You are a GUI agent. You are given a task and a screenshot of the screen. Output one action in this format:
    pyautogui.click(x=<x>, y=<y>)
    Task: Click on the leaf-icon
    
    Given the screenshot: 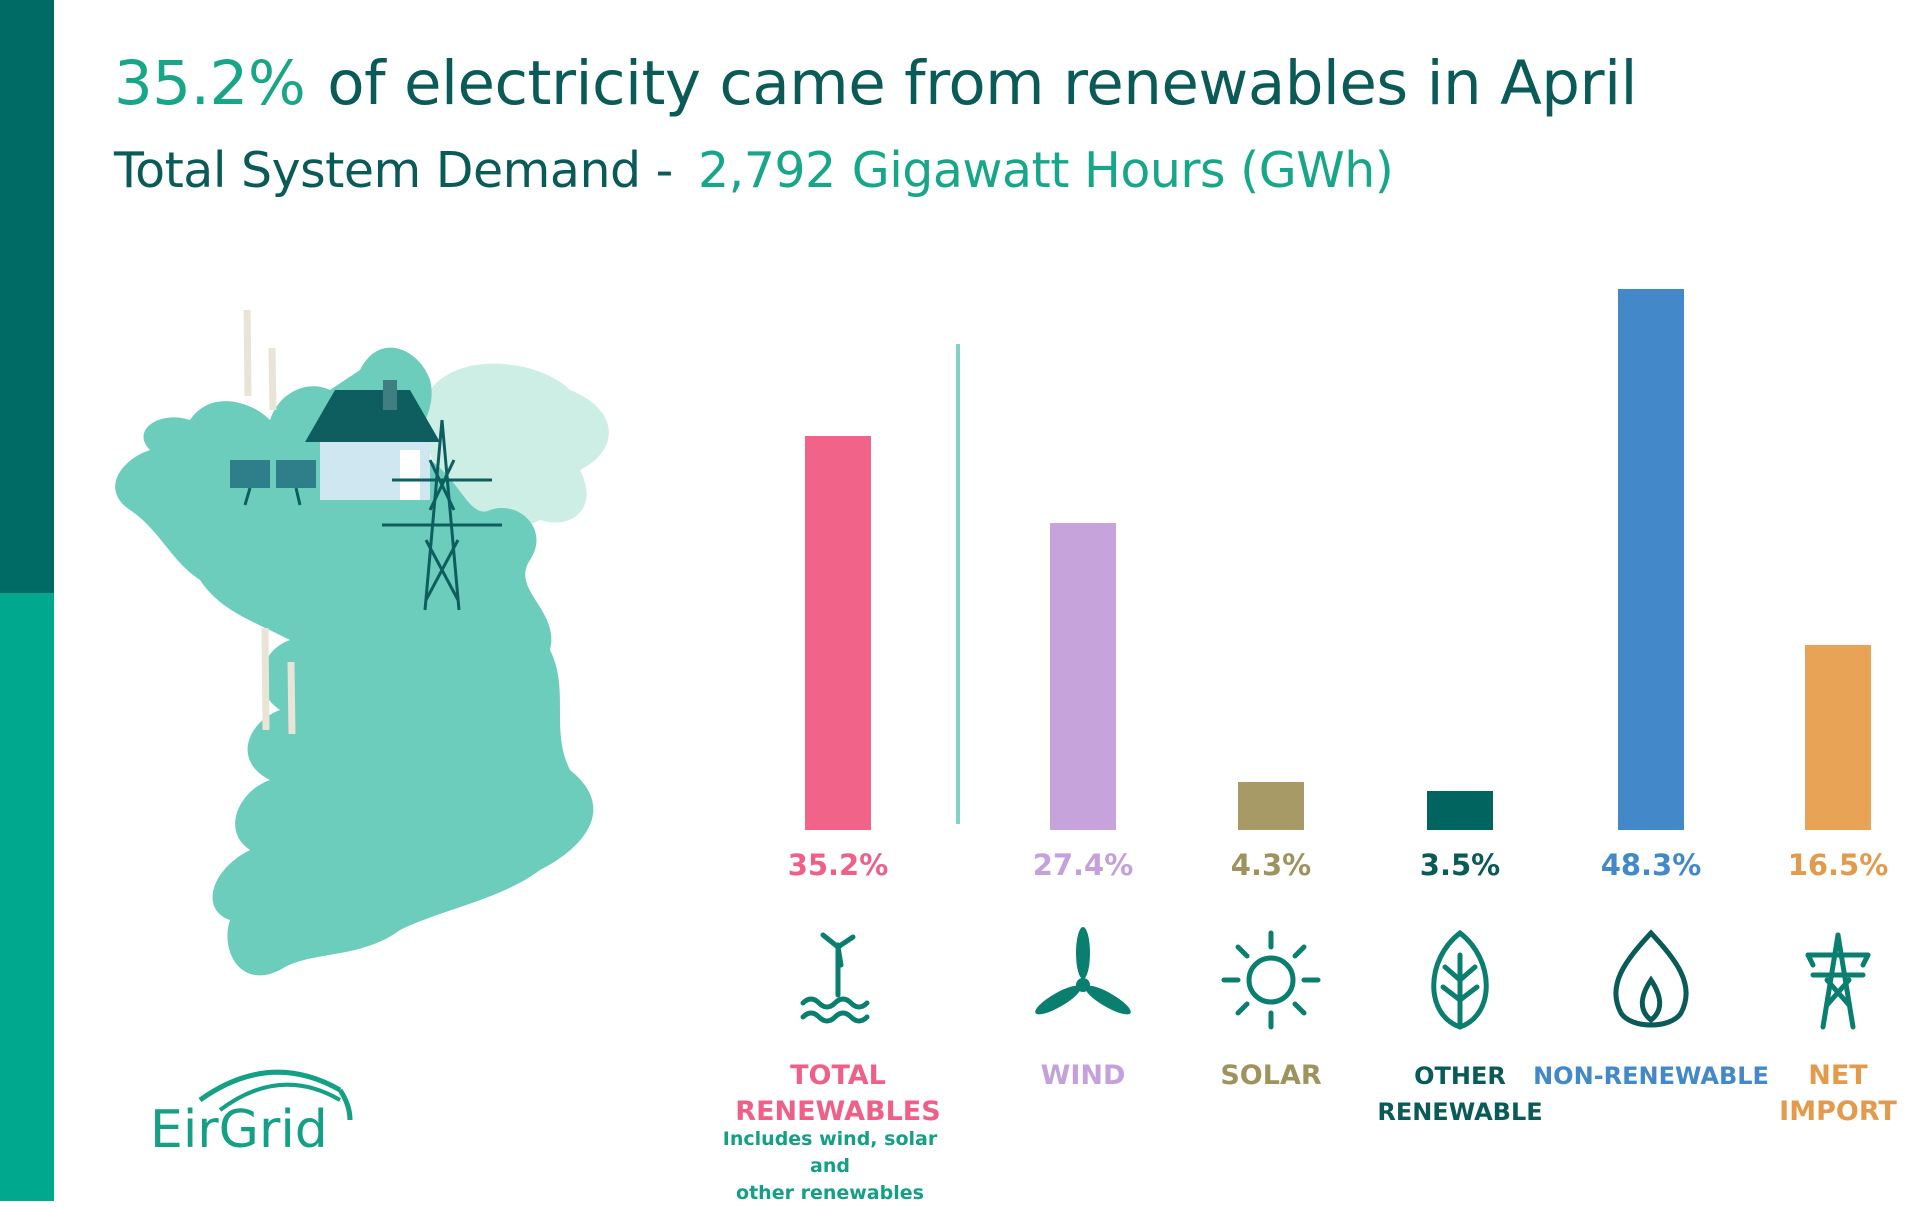 What is the action you would take?
    pyautogui.click(x=1460, y=980)
    